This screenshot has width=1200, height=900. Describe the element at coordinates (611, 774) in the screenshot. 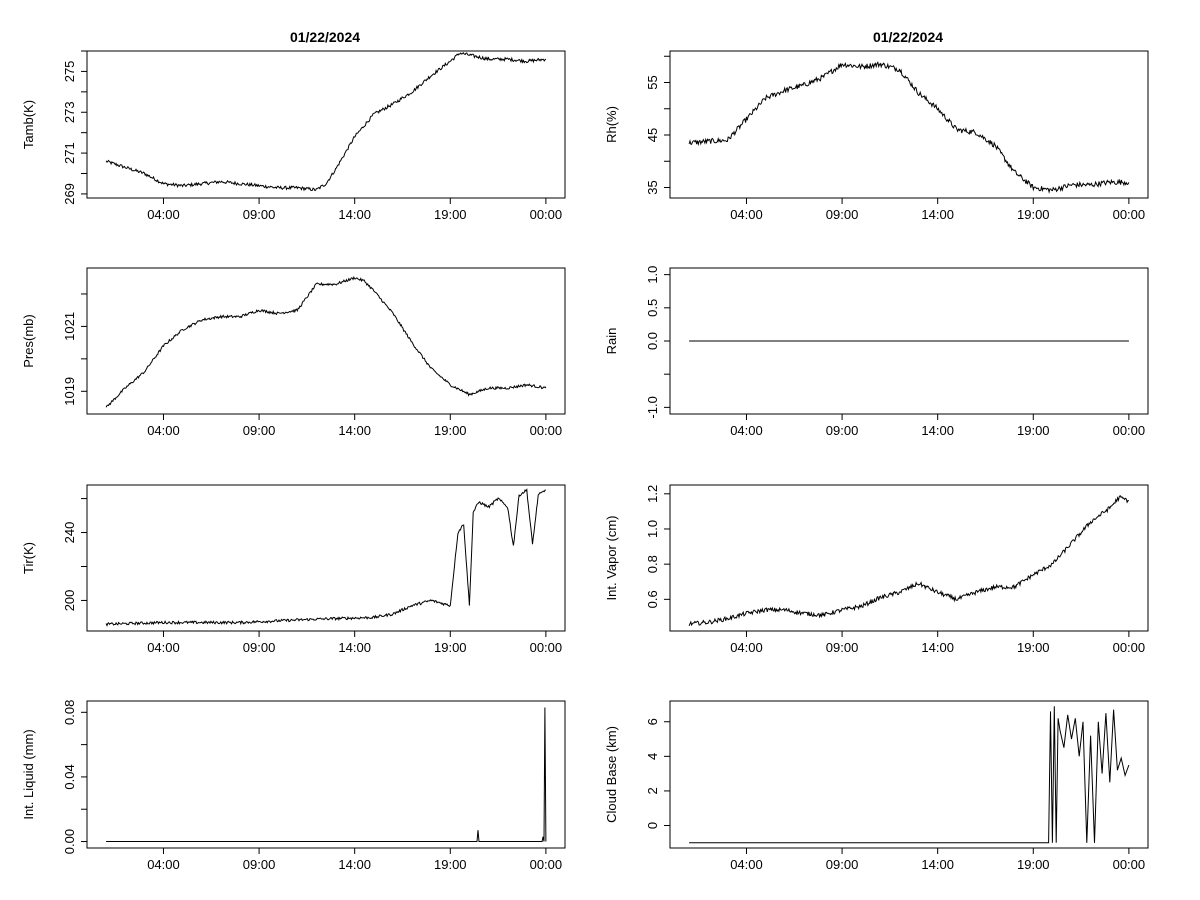

I see `y-axis-label: Cloud Base (km)` at that location.